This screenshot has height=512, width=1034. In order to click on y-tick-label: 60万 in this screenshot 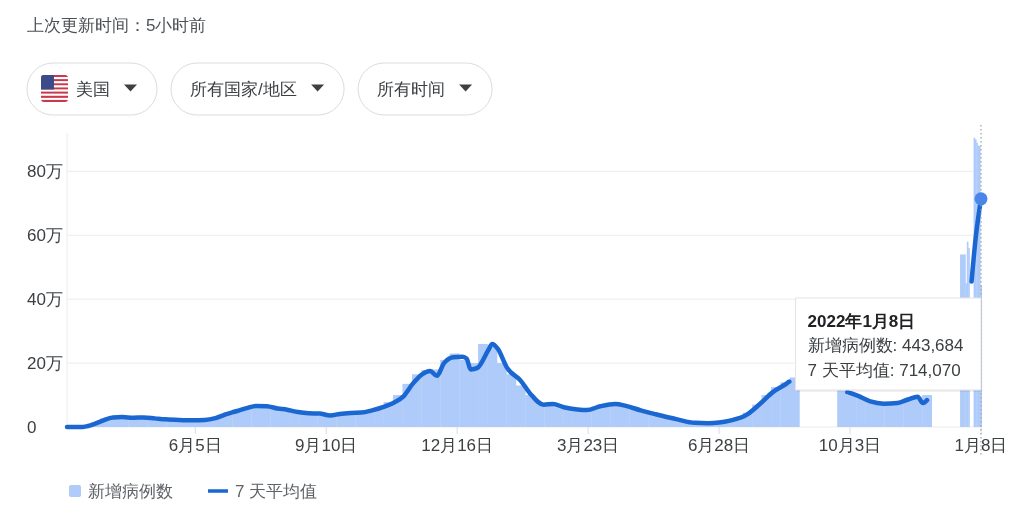, I will do `click(45, 235)`.